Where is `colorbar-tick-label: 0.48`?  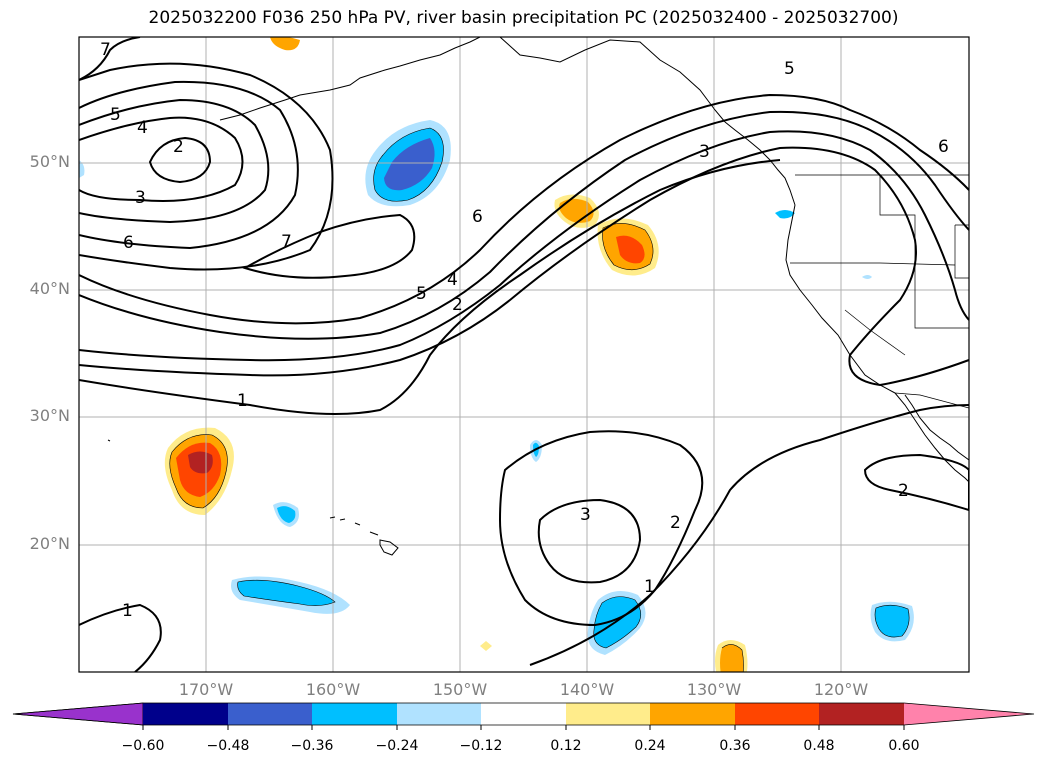
colorbar-tick-label: 0.48 is located at coordinates (819, 746).